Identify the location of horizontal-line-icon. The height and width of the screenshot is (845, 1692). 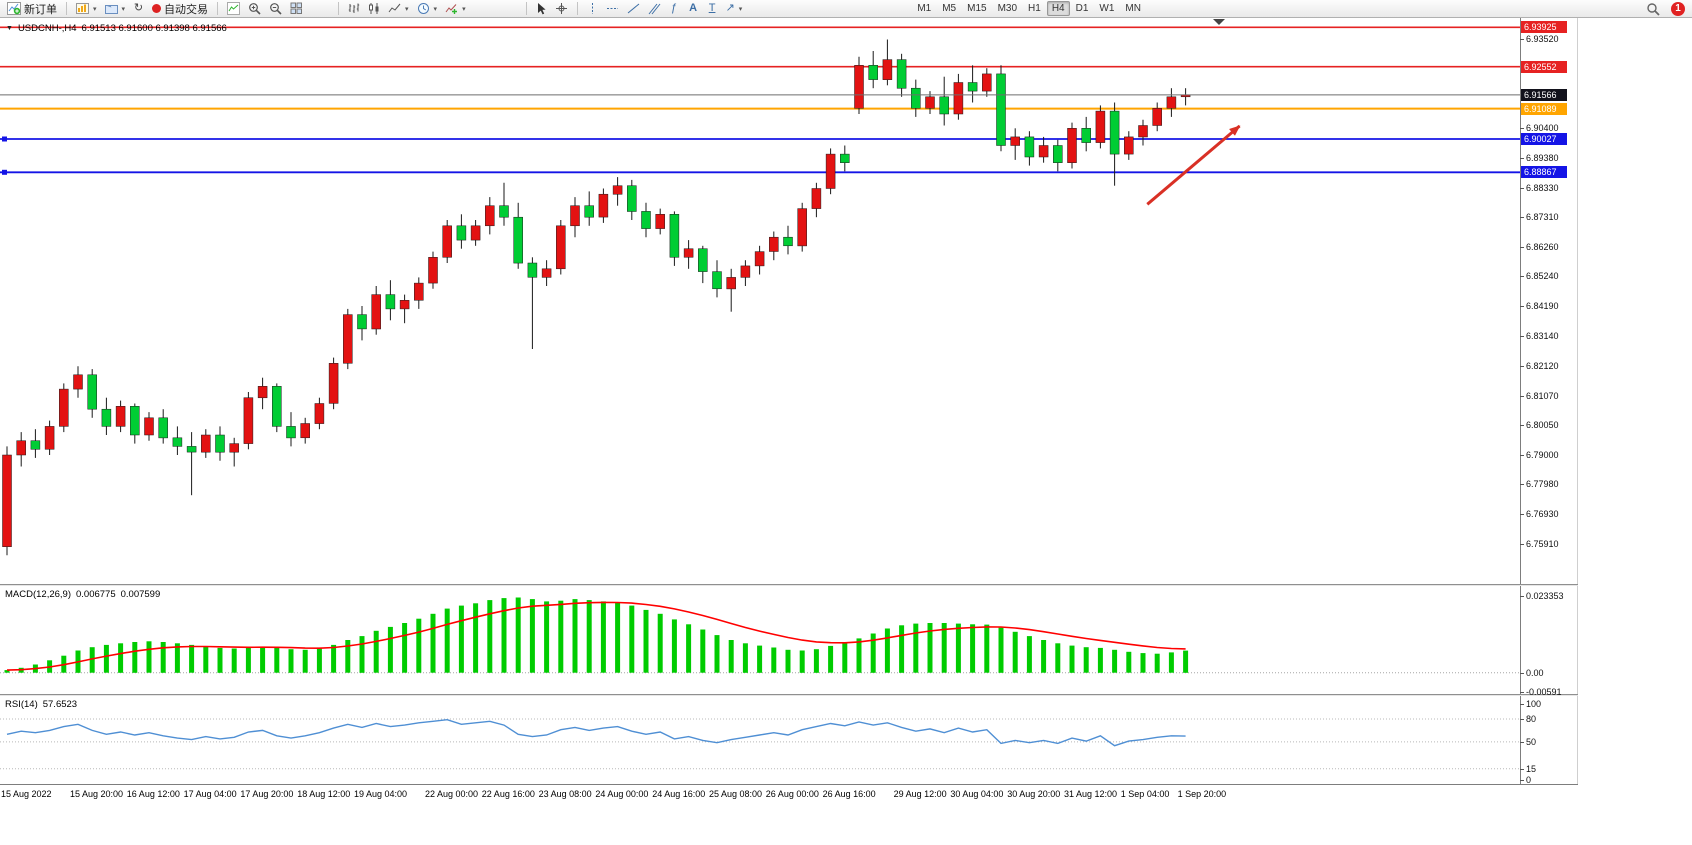
(612, 8).